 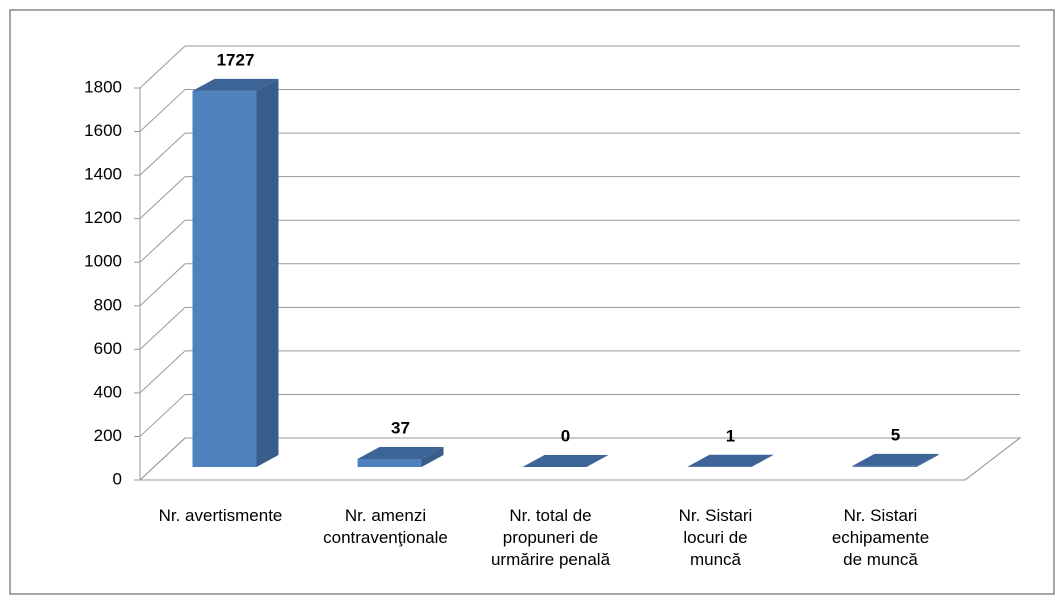 I want to click on x-tick-label: Nr. amenzi contravenţionale, so click(x=385, y=526).